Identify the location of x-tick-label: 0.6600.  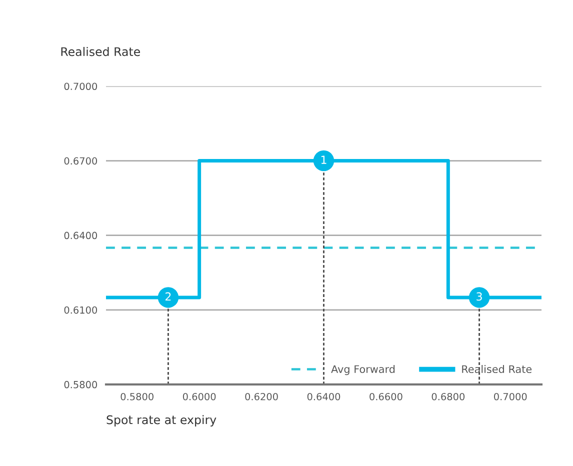
(386, 396).